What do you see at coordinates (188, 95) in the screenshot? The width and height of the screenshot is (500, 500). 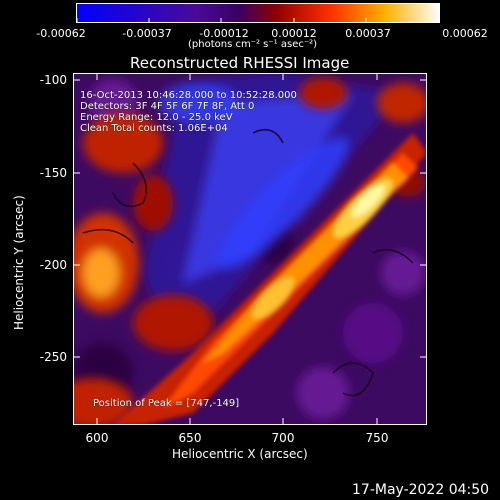 I see `overlay-time-range: 16-Oct-2013 10:46:28.000 to 10:52:28.000` at bounding box center [188, 95].